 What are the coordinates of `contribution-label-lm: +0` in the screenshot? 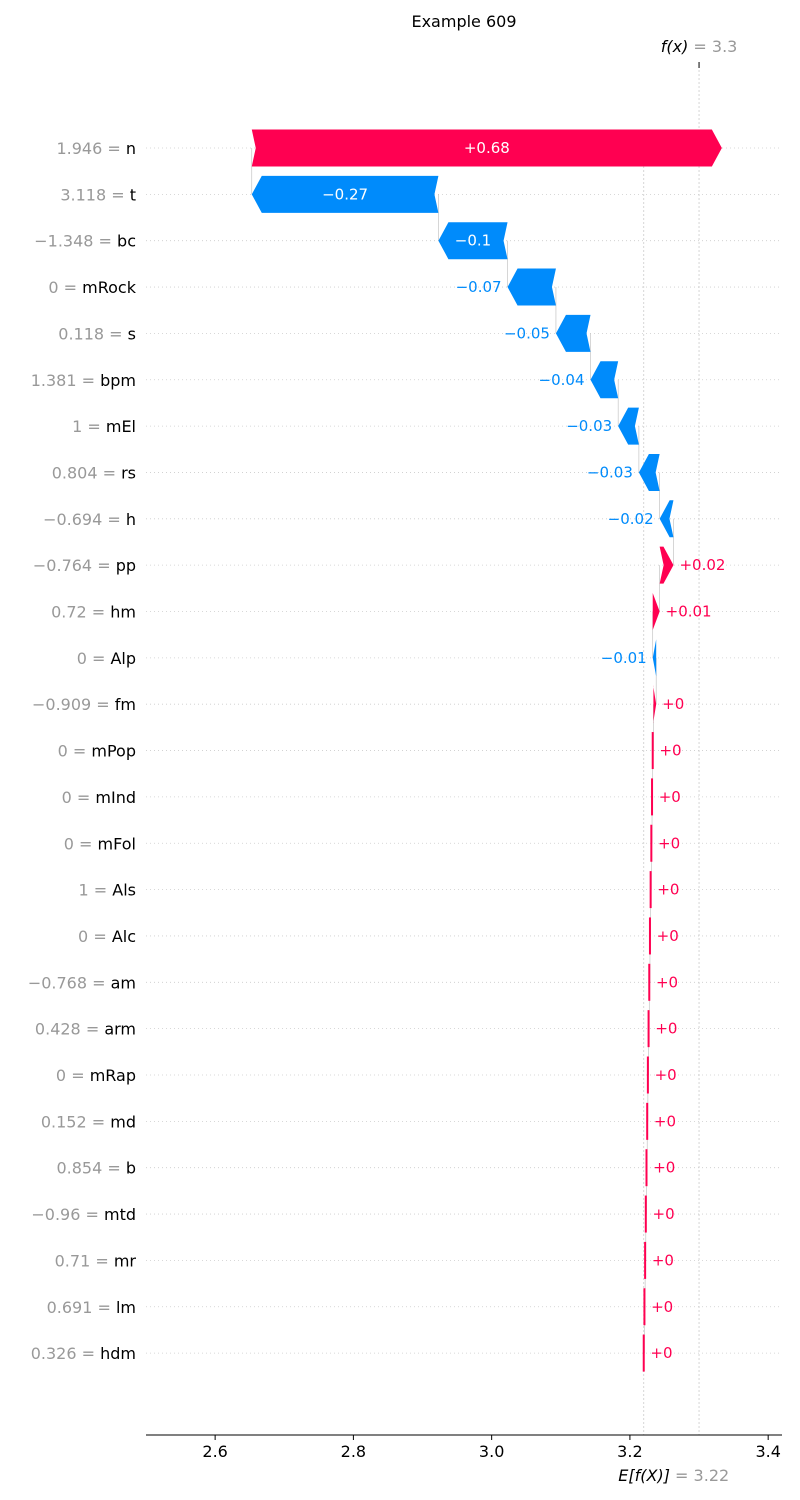 It's located at (662, 1307).